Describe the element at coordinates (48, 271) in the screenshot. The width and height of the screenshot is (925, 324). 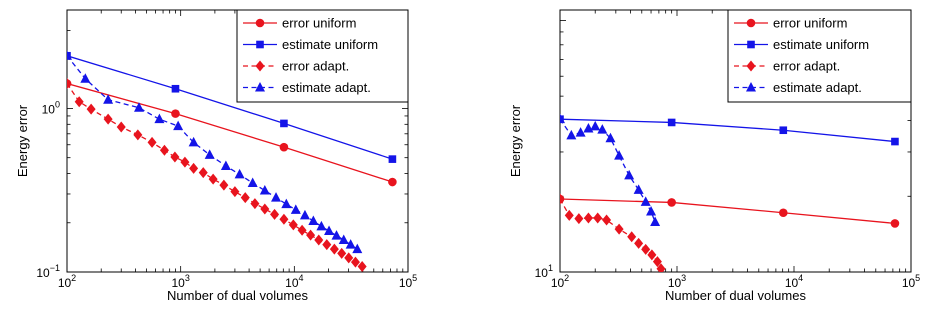
I see `y-tick-label: 10⁻¹` at that location.